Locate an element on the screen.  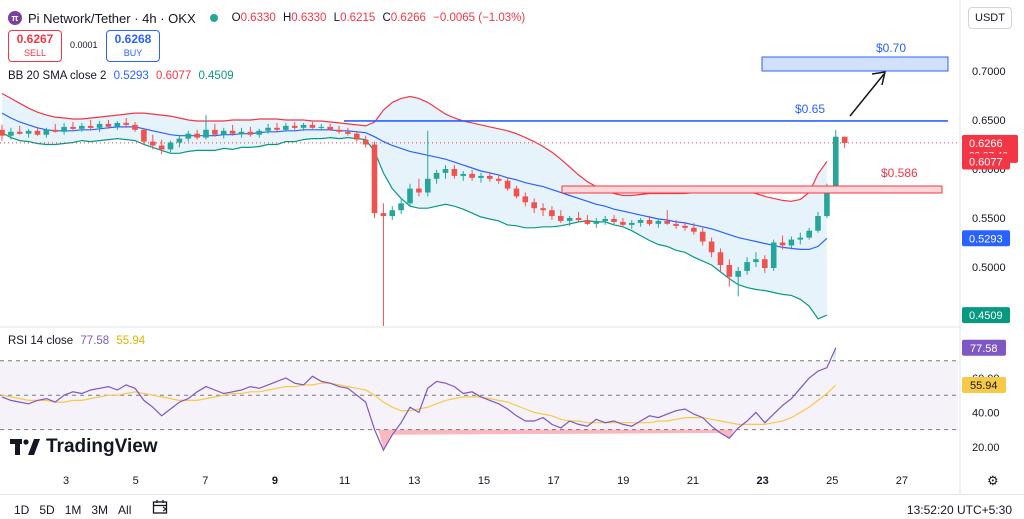
ohlc-high-key: H is located at coordinates (287, 18).